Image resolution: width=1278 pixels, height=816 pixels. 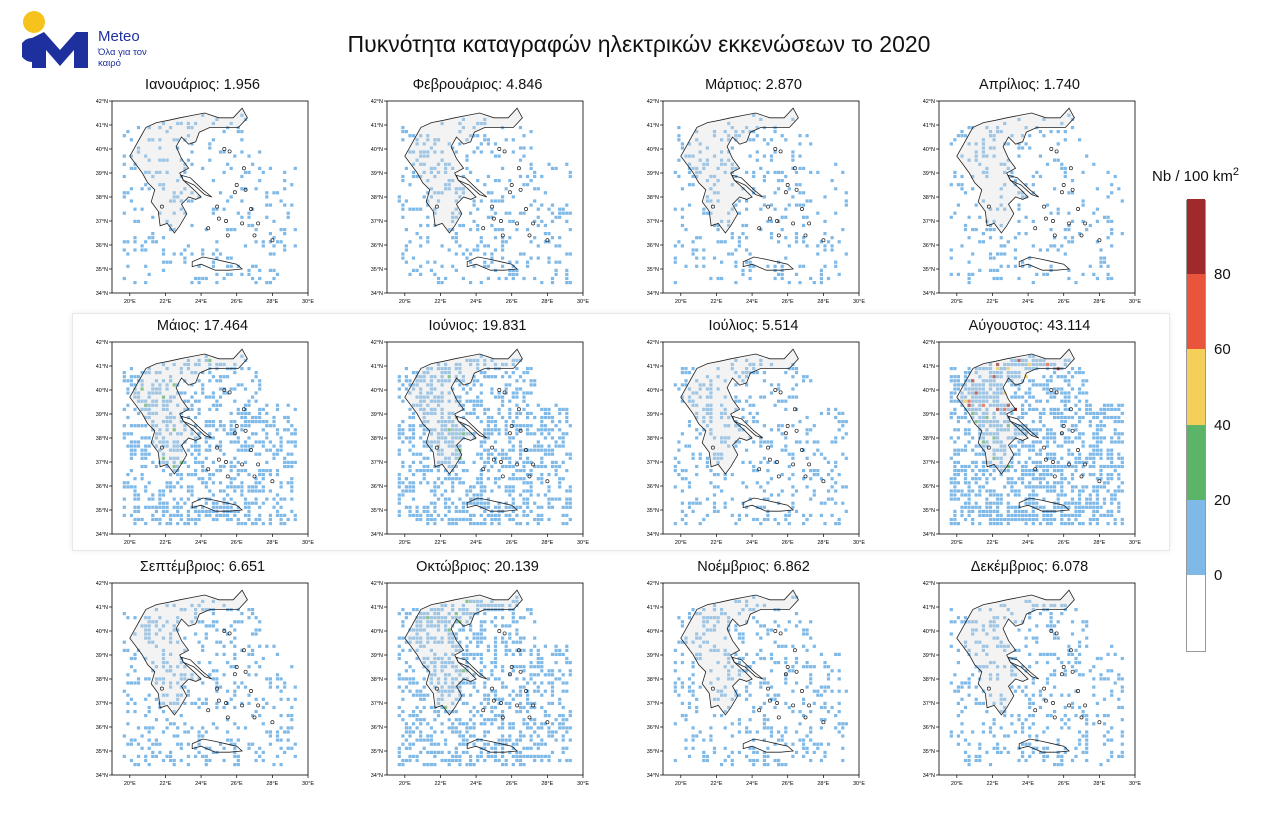 I want to click on mainland-outline, so click(x=463, y=652).